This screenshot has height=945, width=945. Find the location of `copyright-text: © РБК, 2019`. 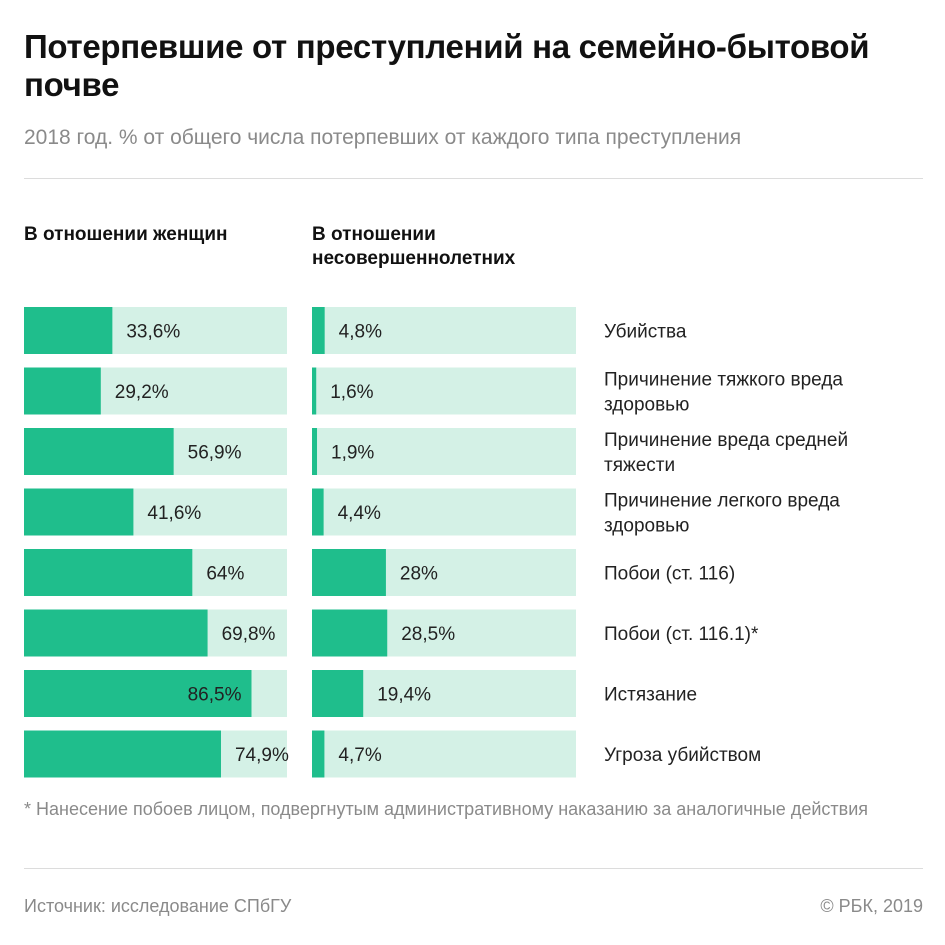

copyright-text: © РБК, 2019 is located at coordinates (871, 906).